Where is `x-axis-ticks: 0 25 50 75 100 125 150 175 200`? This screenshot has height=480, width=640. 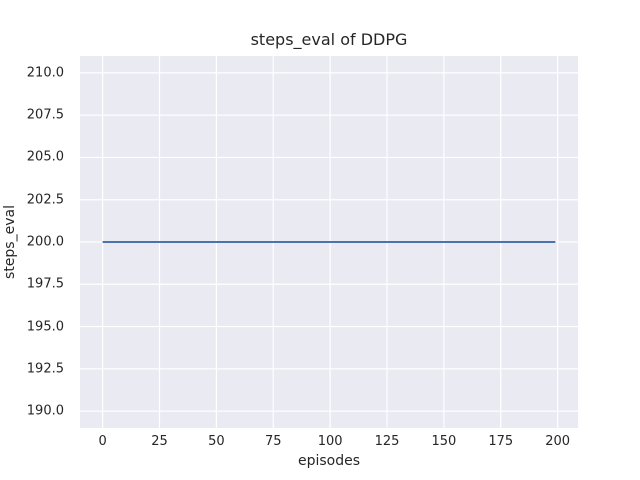 x-axis-ticks: 0 25 50 75 100 125 150 175 200 is located at coordinates (329, 442).